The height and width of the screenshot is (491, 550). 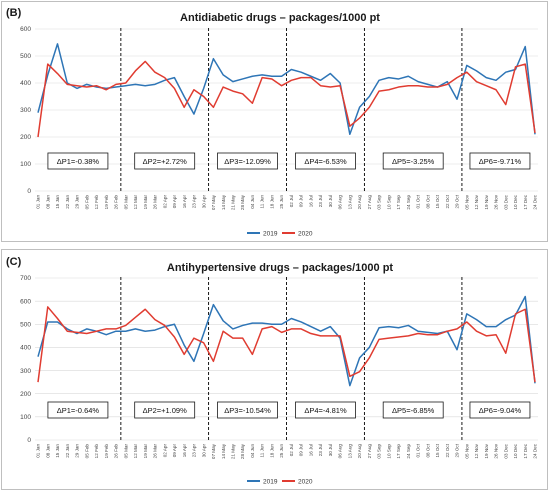 I want to click on x-tick-label: 17 Sep, so click(x=398, y=451).